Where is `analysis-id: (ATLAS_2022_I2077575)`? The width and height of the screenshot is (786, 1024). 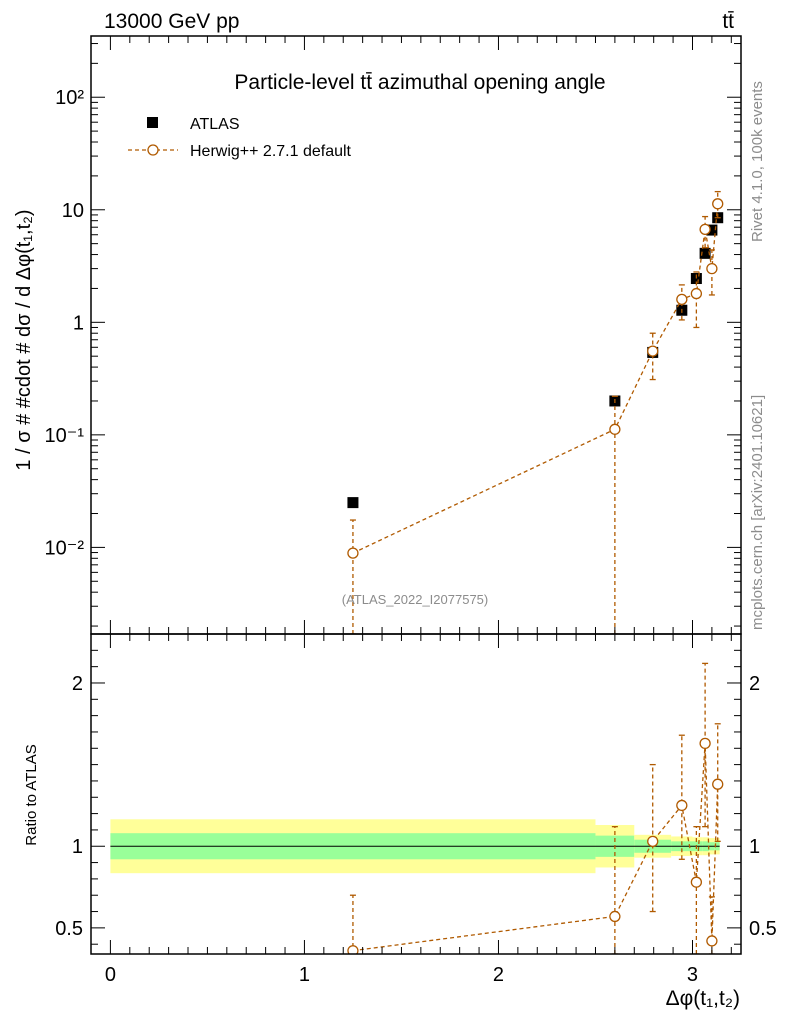
analysis-id: (ATLAS_2022_I2077575) is located at coordinates (415, 599).